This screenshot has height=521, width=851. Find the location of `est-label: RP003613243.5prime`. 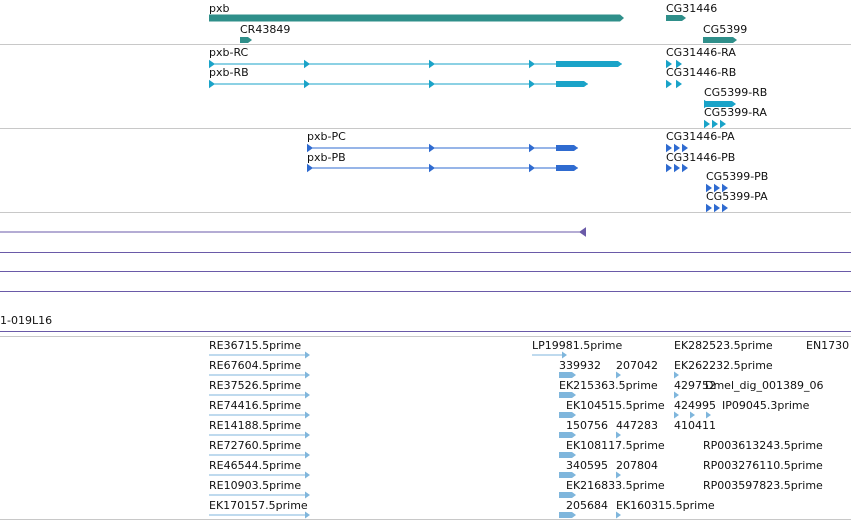

est-label: RP003613243.5prime is located at coordinates (763, 445).